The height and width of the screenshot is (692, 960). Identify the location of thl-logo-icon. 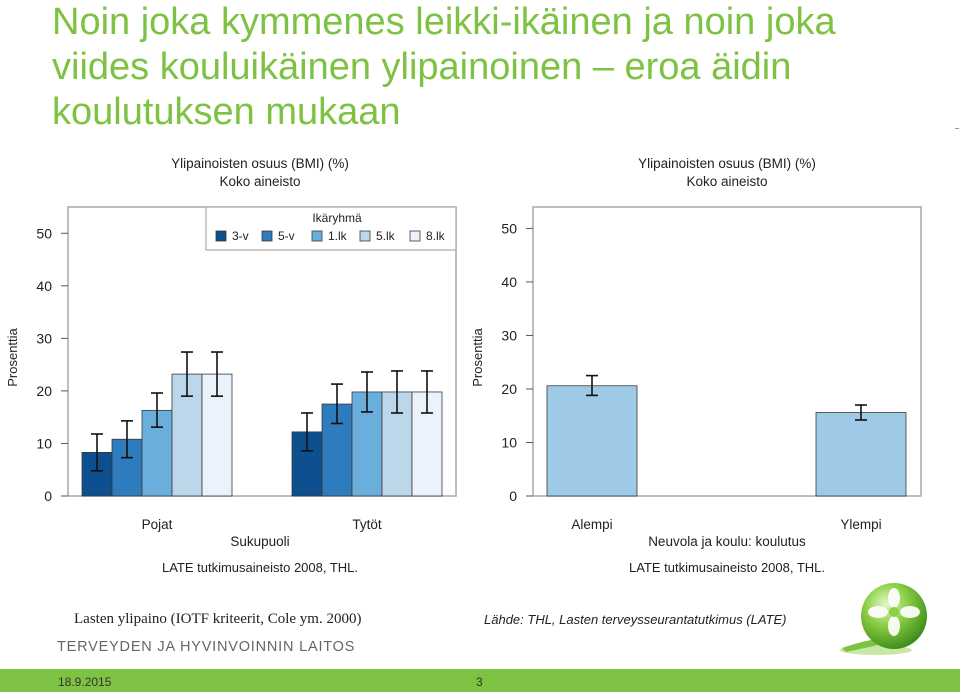
(883, 619).